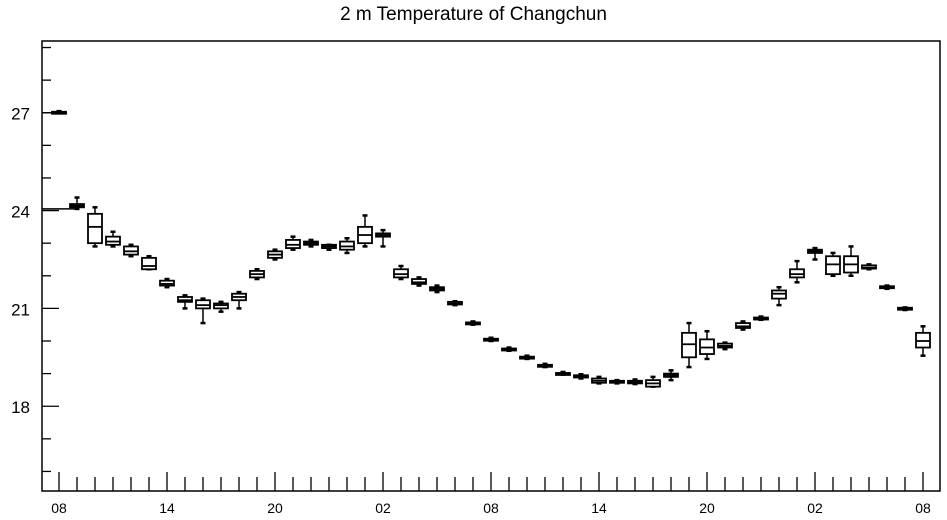  Describe the element at coordinates (473, 14) in the screenshot. I see `chart-title: 2 m Temperature of Changchun` at that location.